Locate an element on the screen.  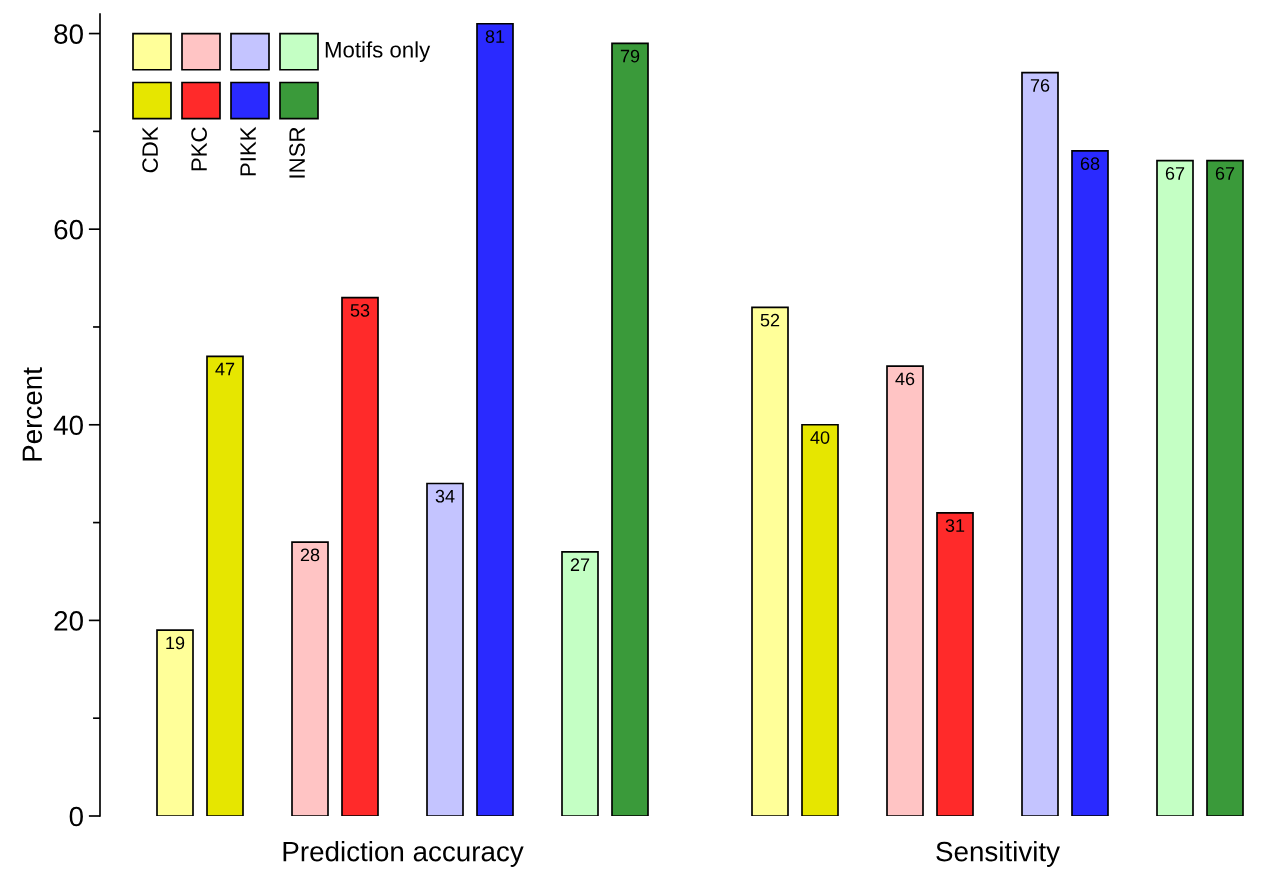
data-label: 68 is located at coordinates (1090, 164).